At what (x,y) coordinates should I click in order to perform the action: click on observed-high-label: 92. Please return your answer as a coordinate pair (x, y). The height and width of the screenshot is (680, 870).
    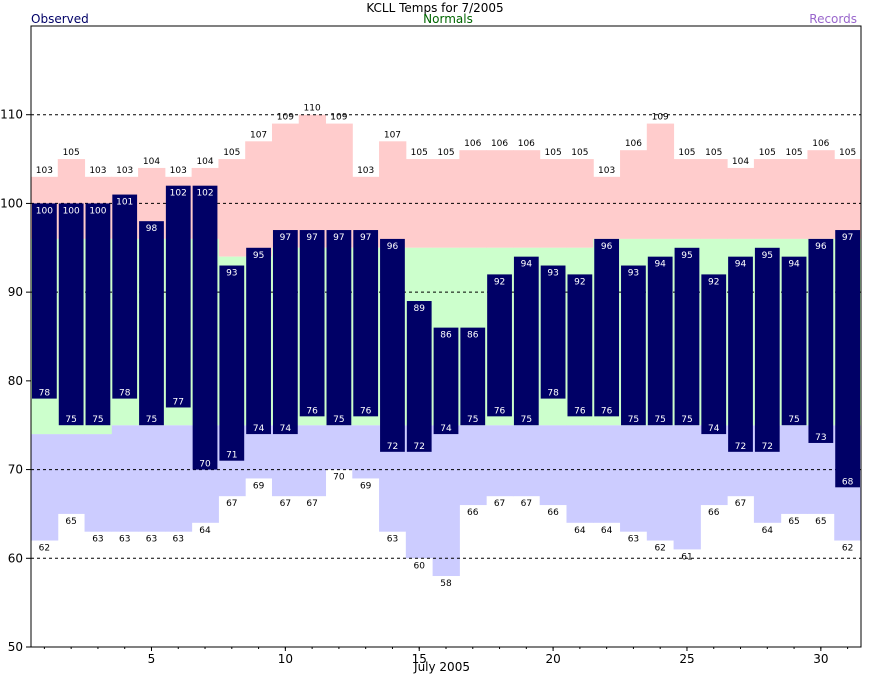
    Looking at the image, I should click on (579, 282).